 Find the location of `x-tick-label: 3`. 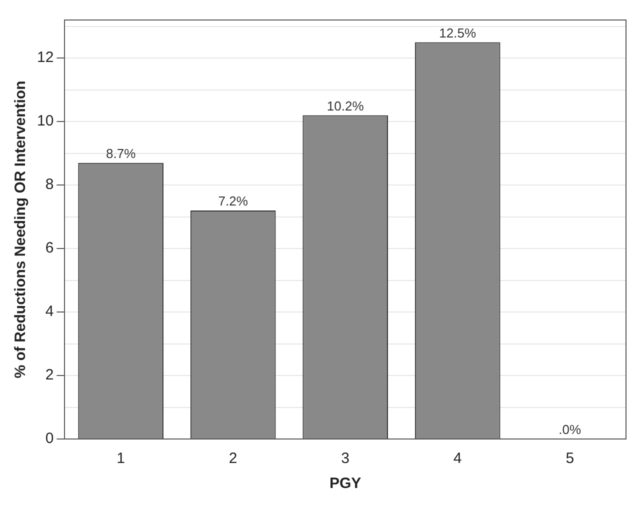

x-tick-label: 3 is located at coordinates (345, 459).